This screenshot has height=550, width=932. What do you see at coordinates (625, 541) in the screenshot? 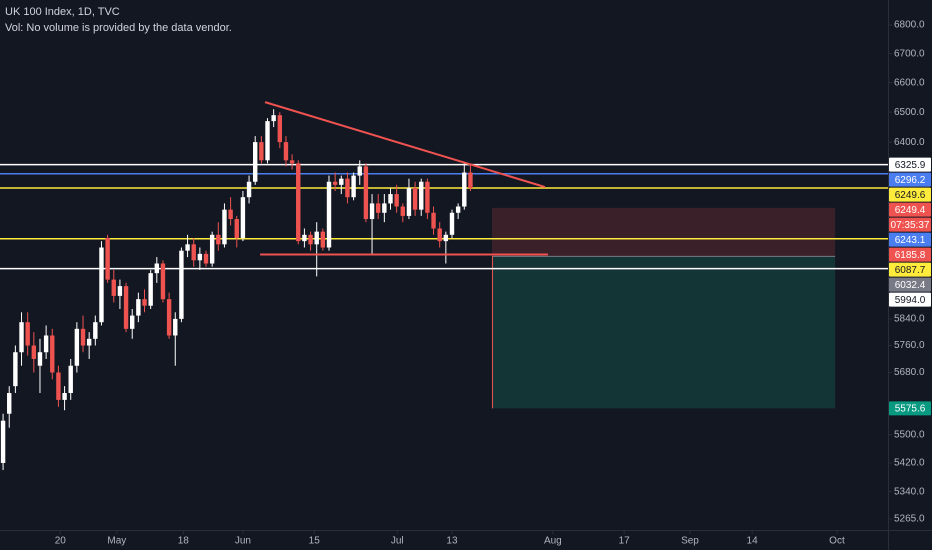
I see `x-tick-label: 17` at bounding box center [625, 541].